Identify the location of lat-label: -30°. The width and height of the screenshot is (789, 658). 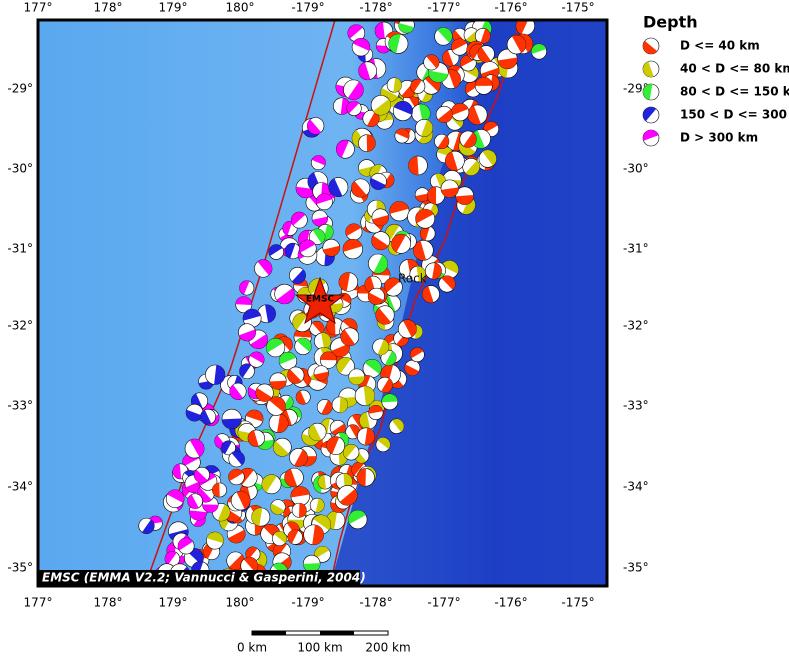
(20, 169).